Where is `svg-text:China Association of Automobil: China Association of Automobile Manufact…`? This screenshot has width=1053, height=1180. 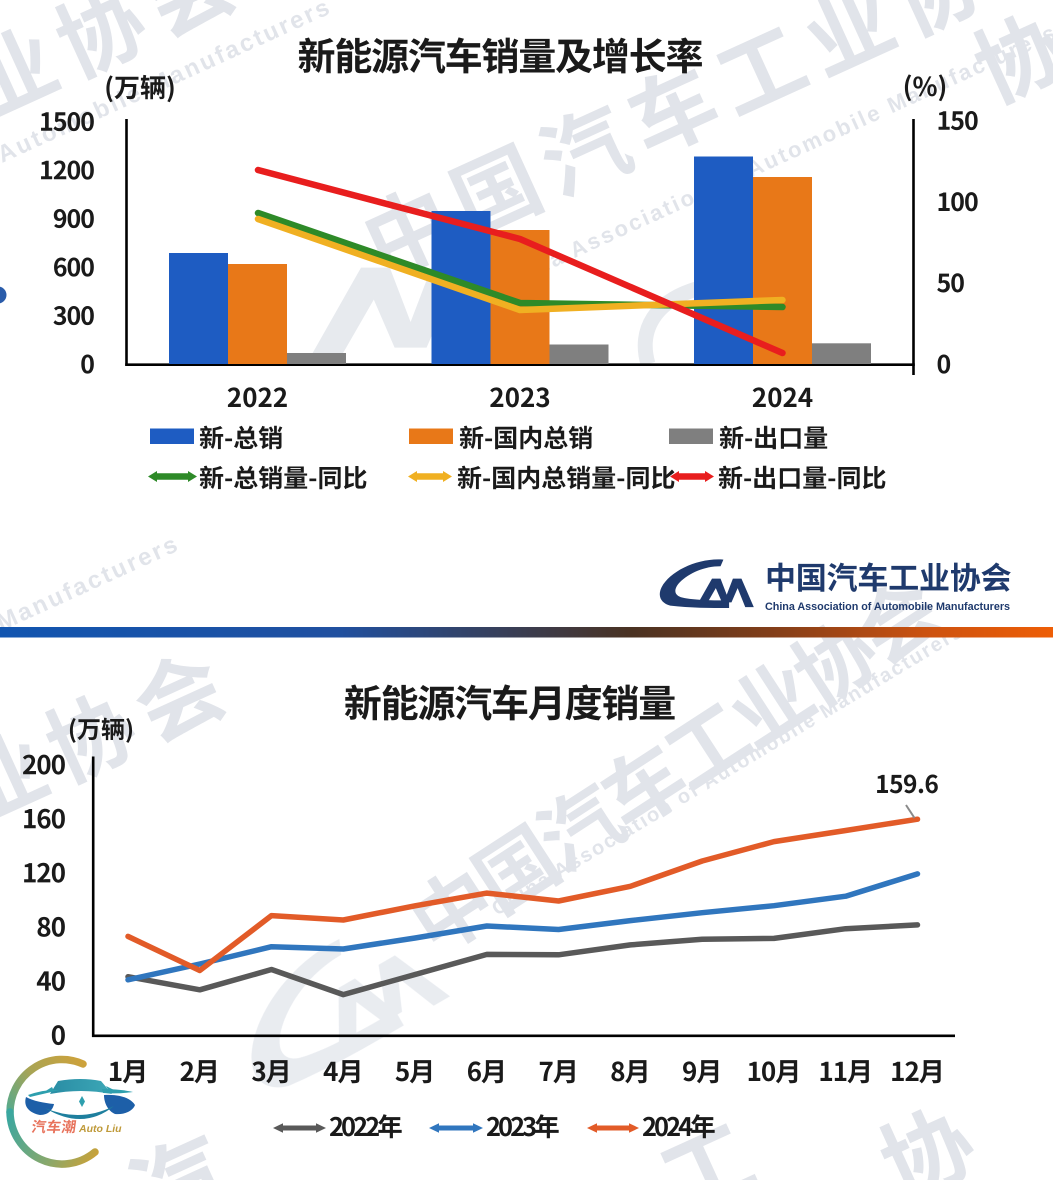 svg-text:China Association of Automobil: China Association of Automobile Manufact… is located at coordinates (887, 607).